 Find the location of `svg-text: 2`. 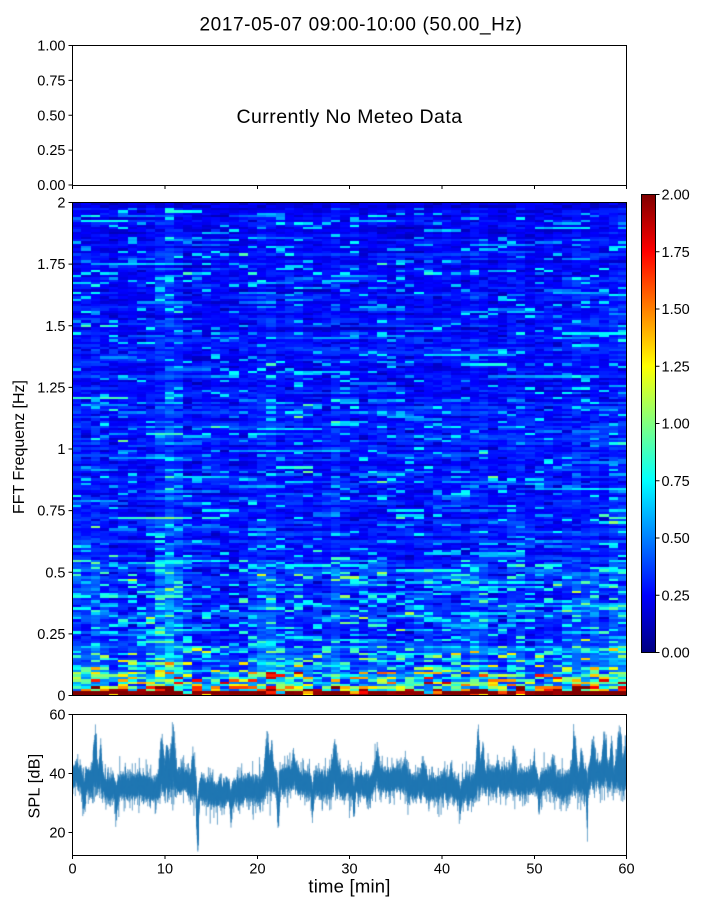

svg-text: 2 is located at coordinates (61, 204).